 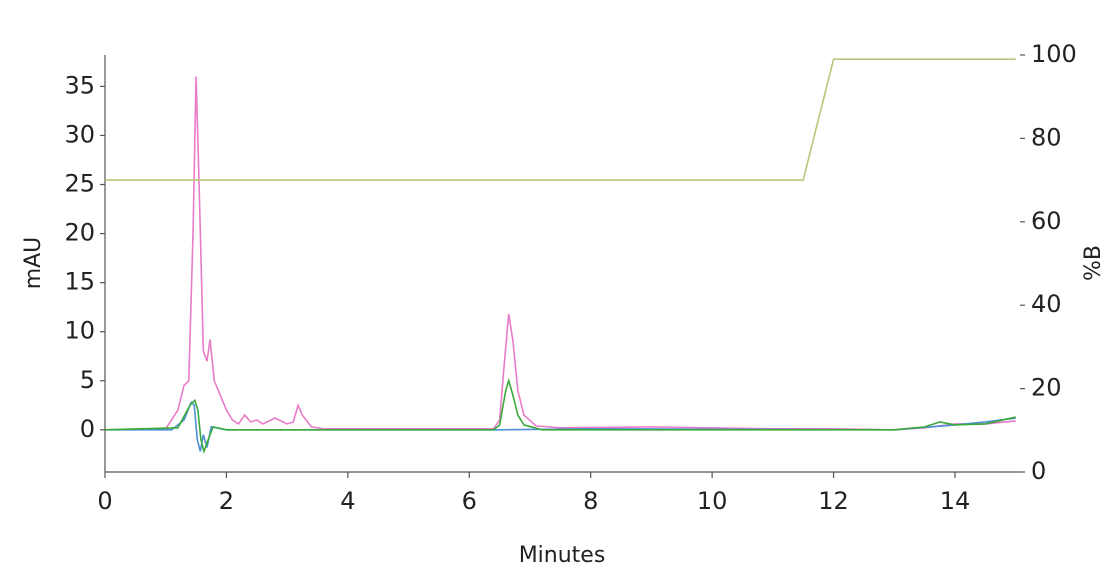 I want to click on x-tick-label: 2, so click(x=226, y=501).